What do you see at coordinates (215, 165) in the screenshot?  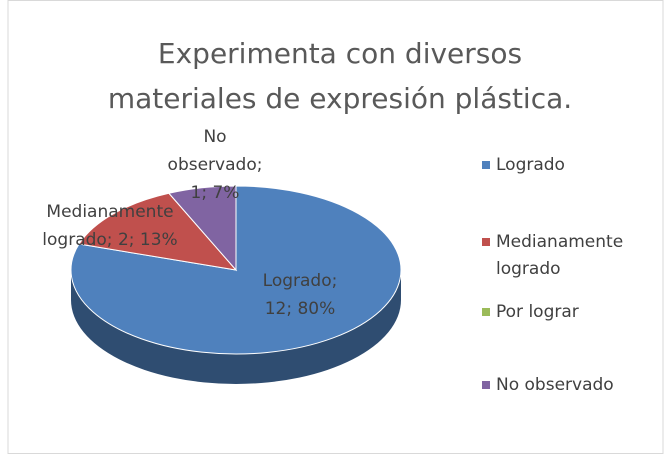 I see `data-label: No observado; 1; 7%` at bounding box center [215, 165].